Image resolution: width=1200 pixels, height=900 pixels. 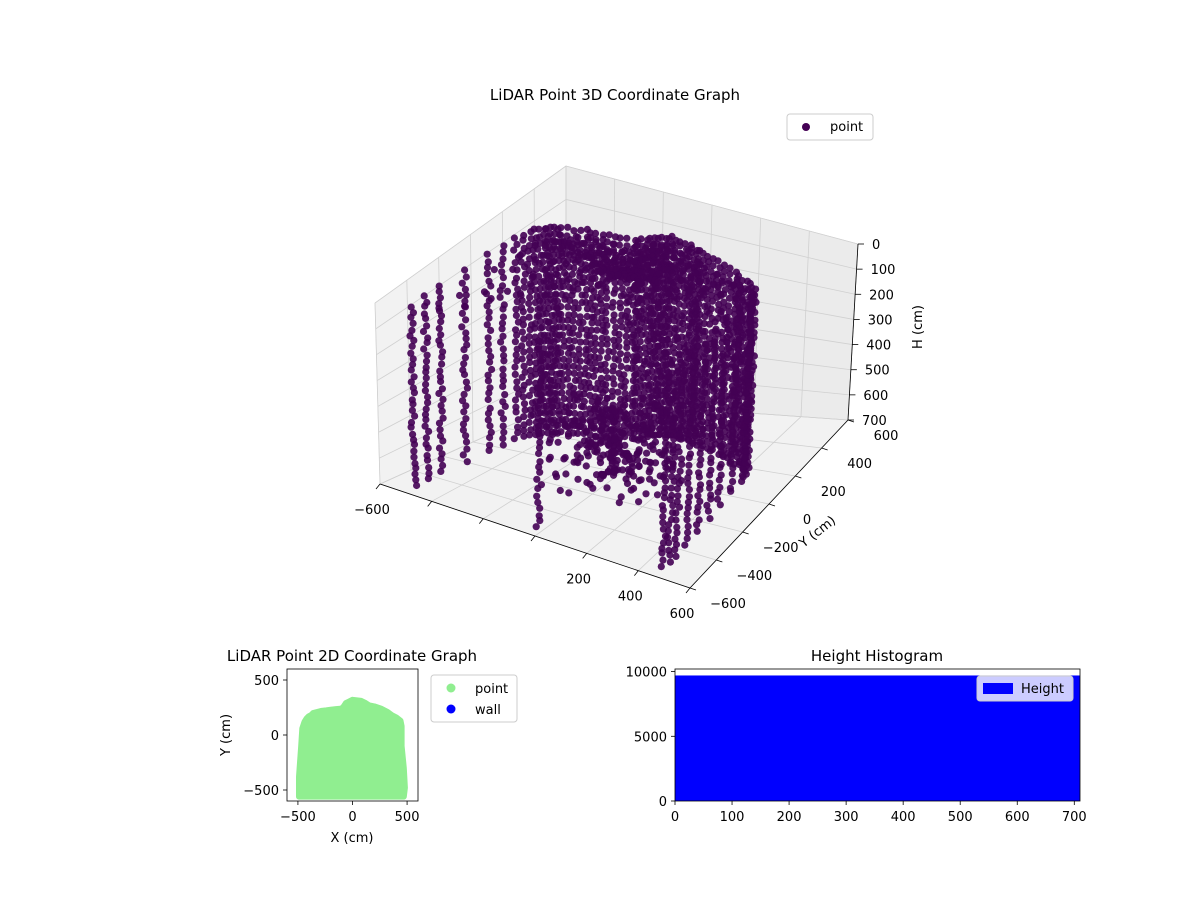 What do you see at coordinates (663, 802) in the screenshot?
I see `histogram-y-tick-label: 0` at bounding box center [663, 802].